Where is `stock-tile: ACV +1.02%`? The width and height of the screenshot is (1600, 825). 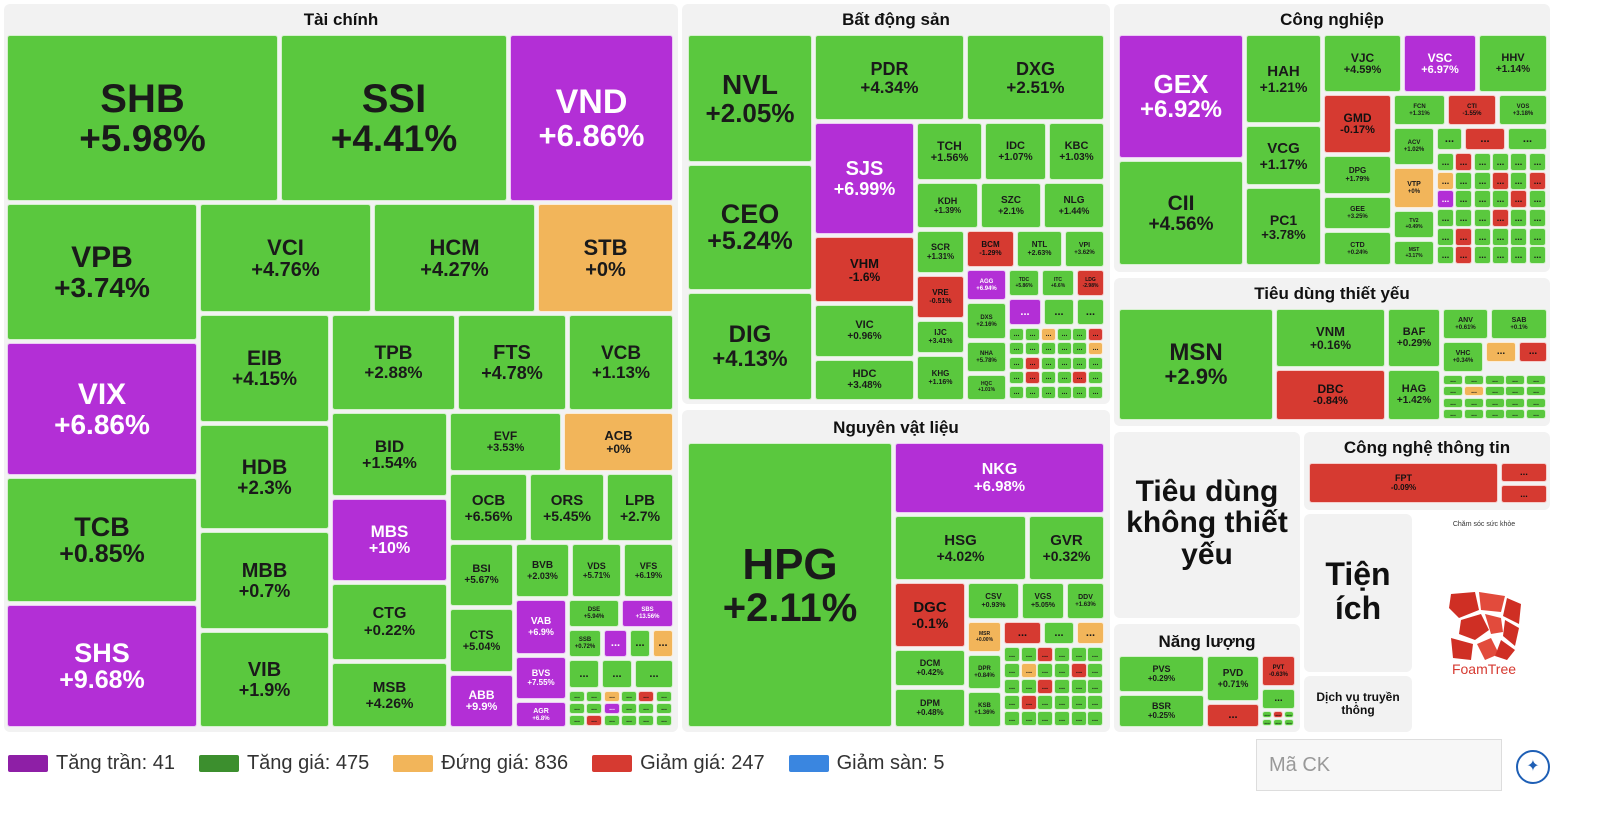
stock-tile: ACV +1.02% is located at coordinates (1414, 146).